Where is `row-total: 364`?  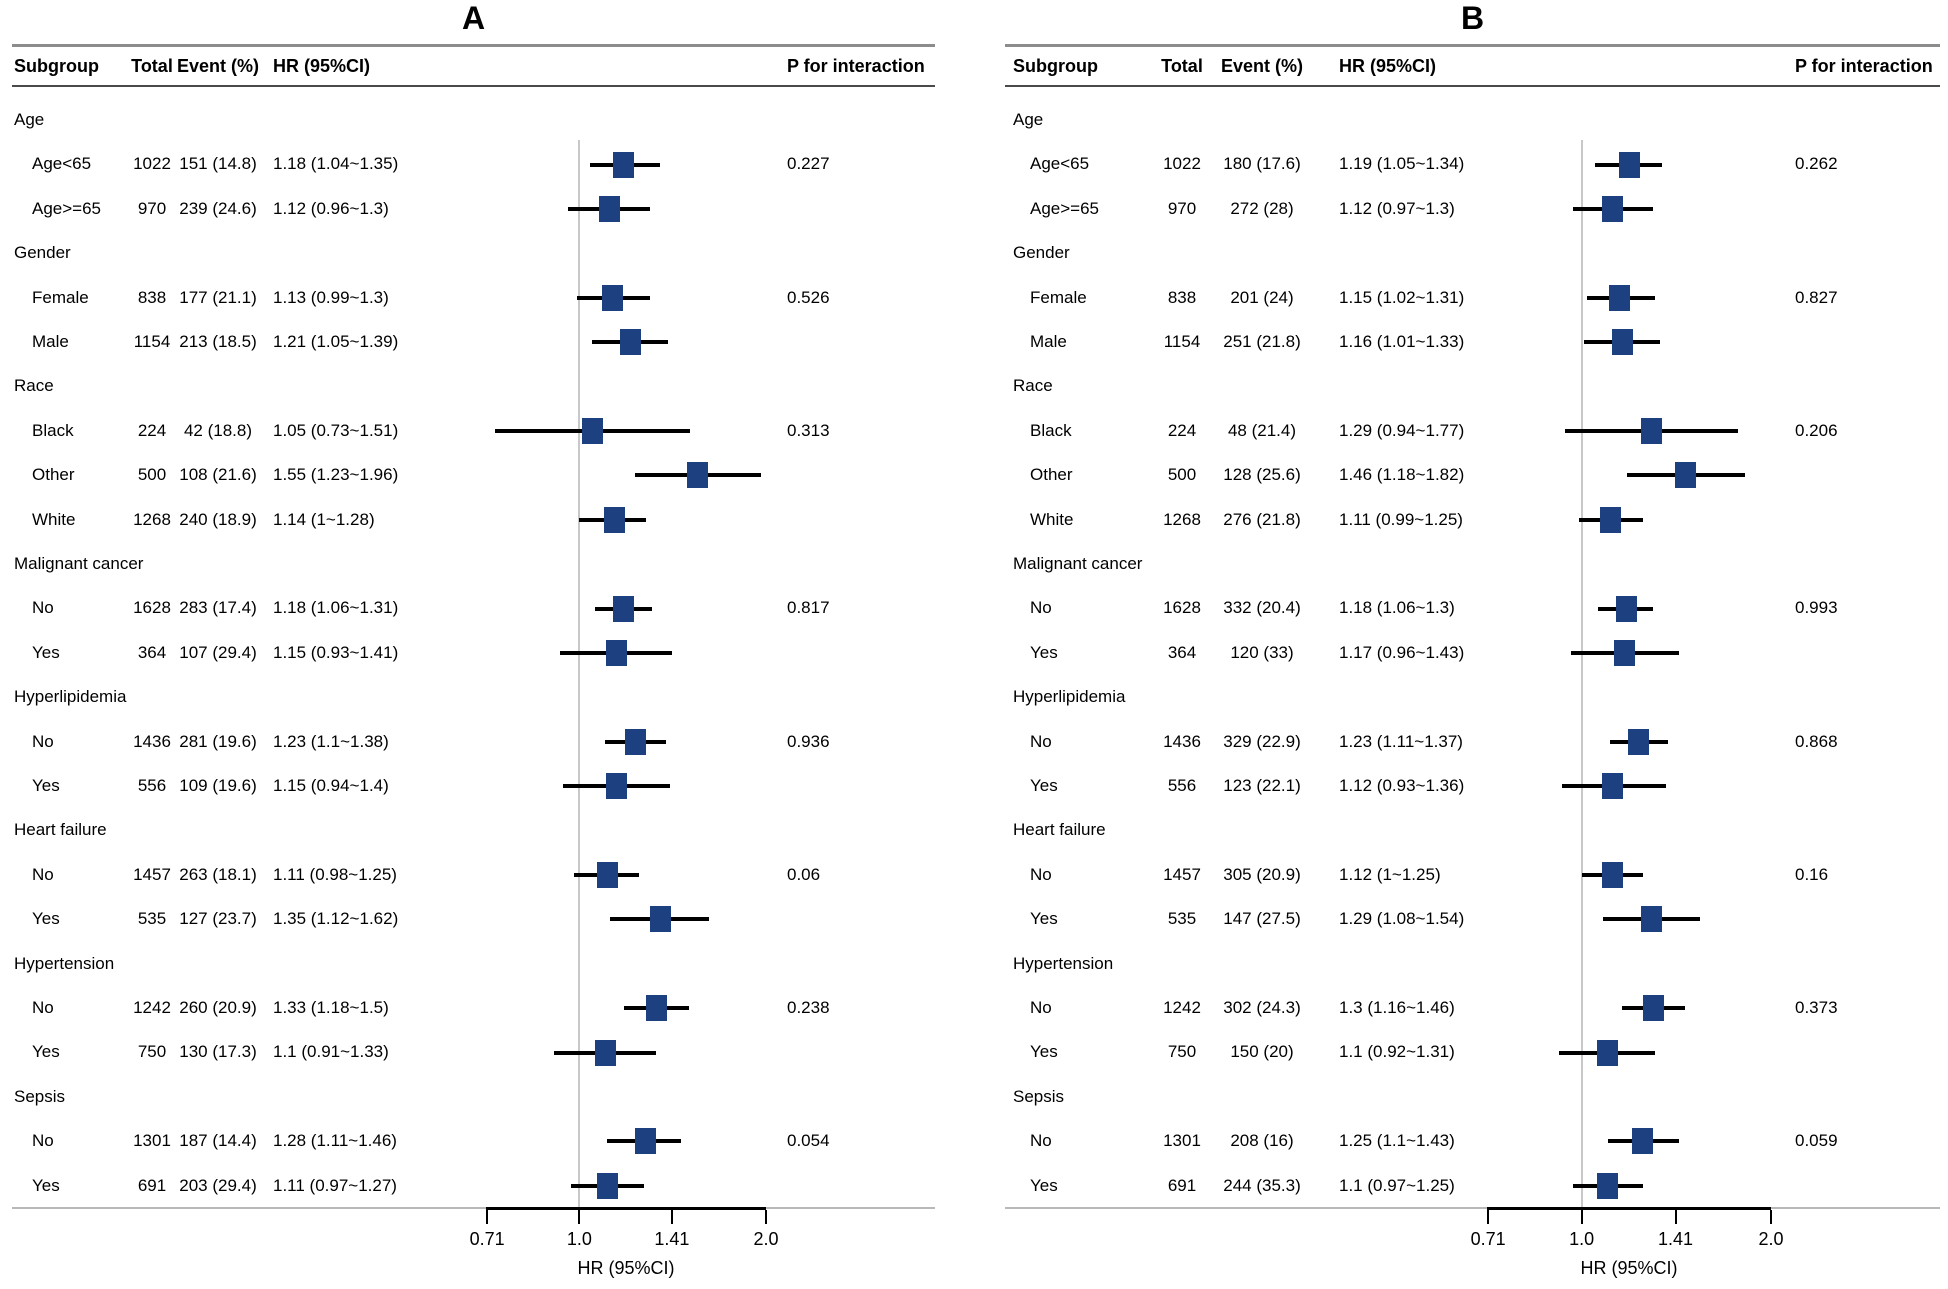 row-total: 364 is located at coordinates (152, 652).